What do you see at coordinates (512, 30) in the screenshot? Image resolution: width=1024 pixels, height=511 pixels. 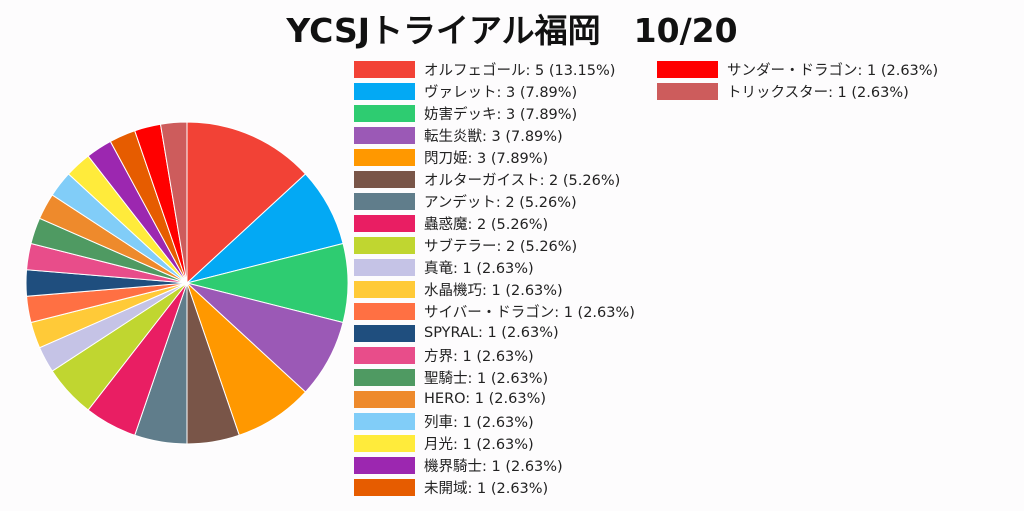 I see `chart-title: YCSJトライアル福岡 10/20` at bounding box center [512, 30].